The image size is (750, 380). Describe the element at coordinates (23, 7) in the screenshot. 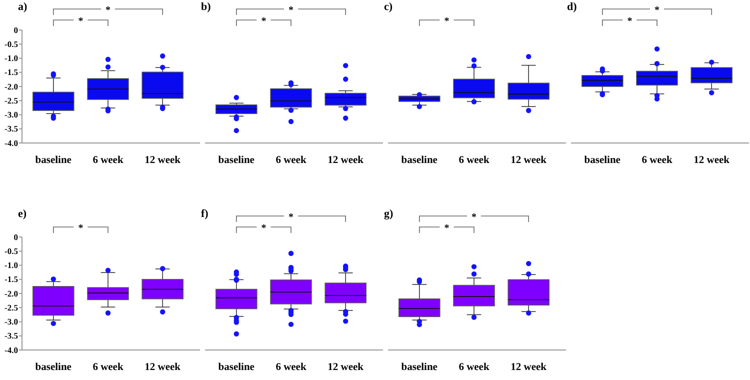

I see `chart-title: a)` at that location.